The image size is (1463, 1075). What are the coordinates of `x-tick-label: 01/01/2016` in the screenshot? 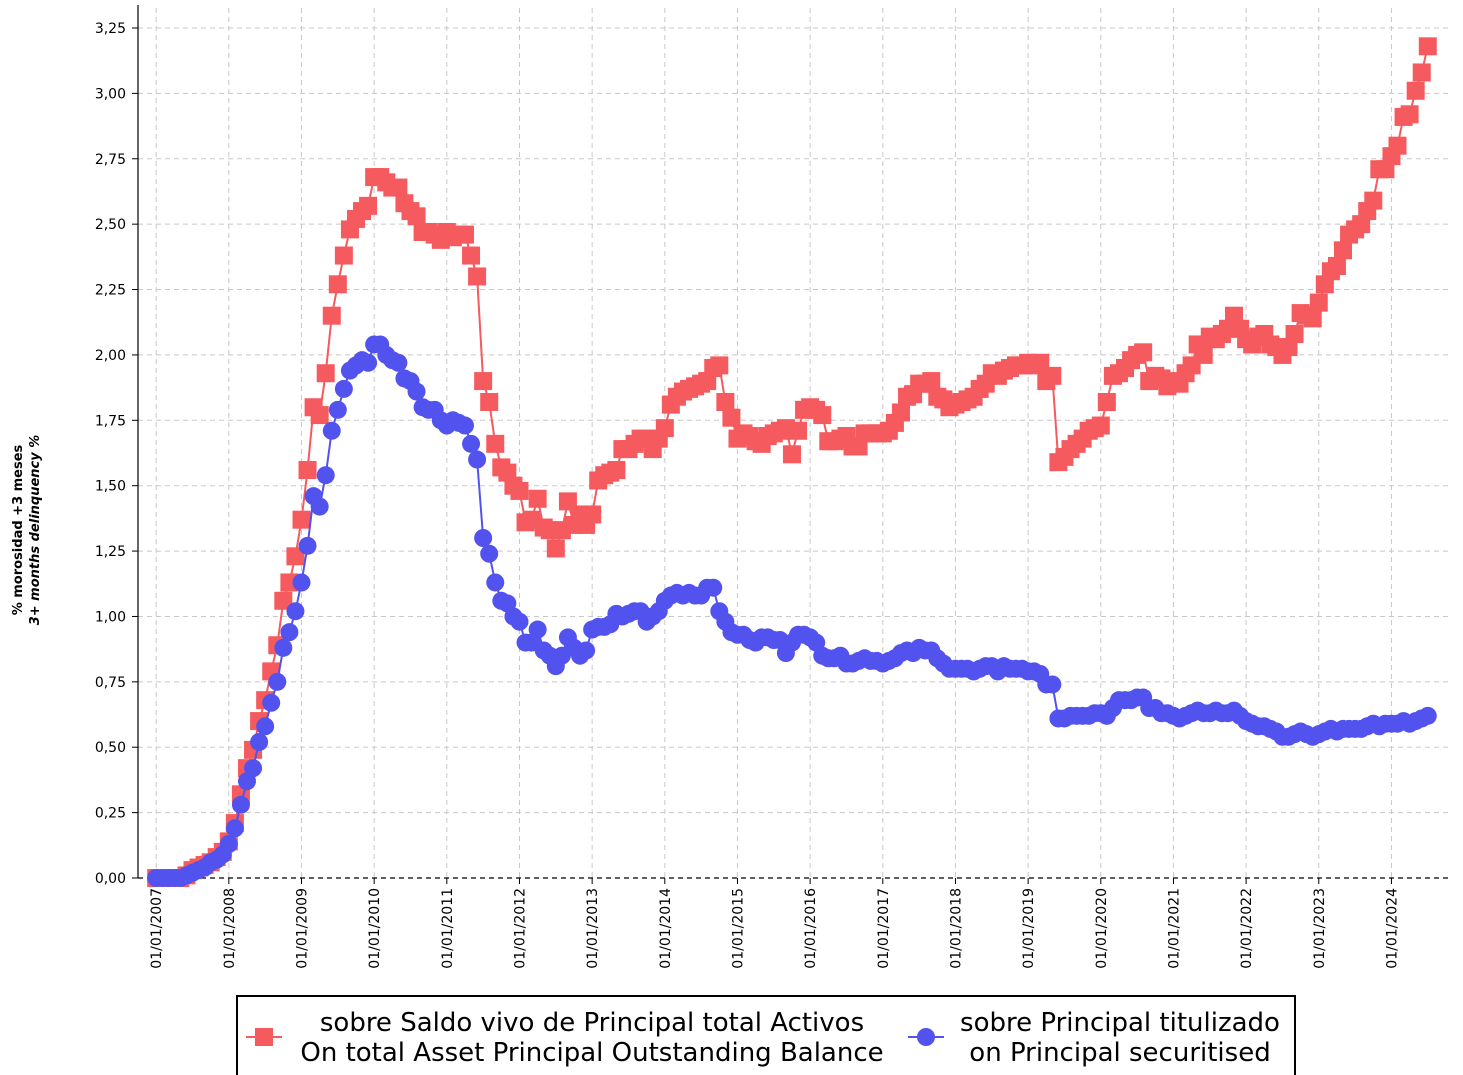 It's located at (811, 928).